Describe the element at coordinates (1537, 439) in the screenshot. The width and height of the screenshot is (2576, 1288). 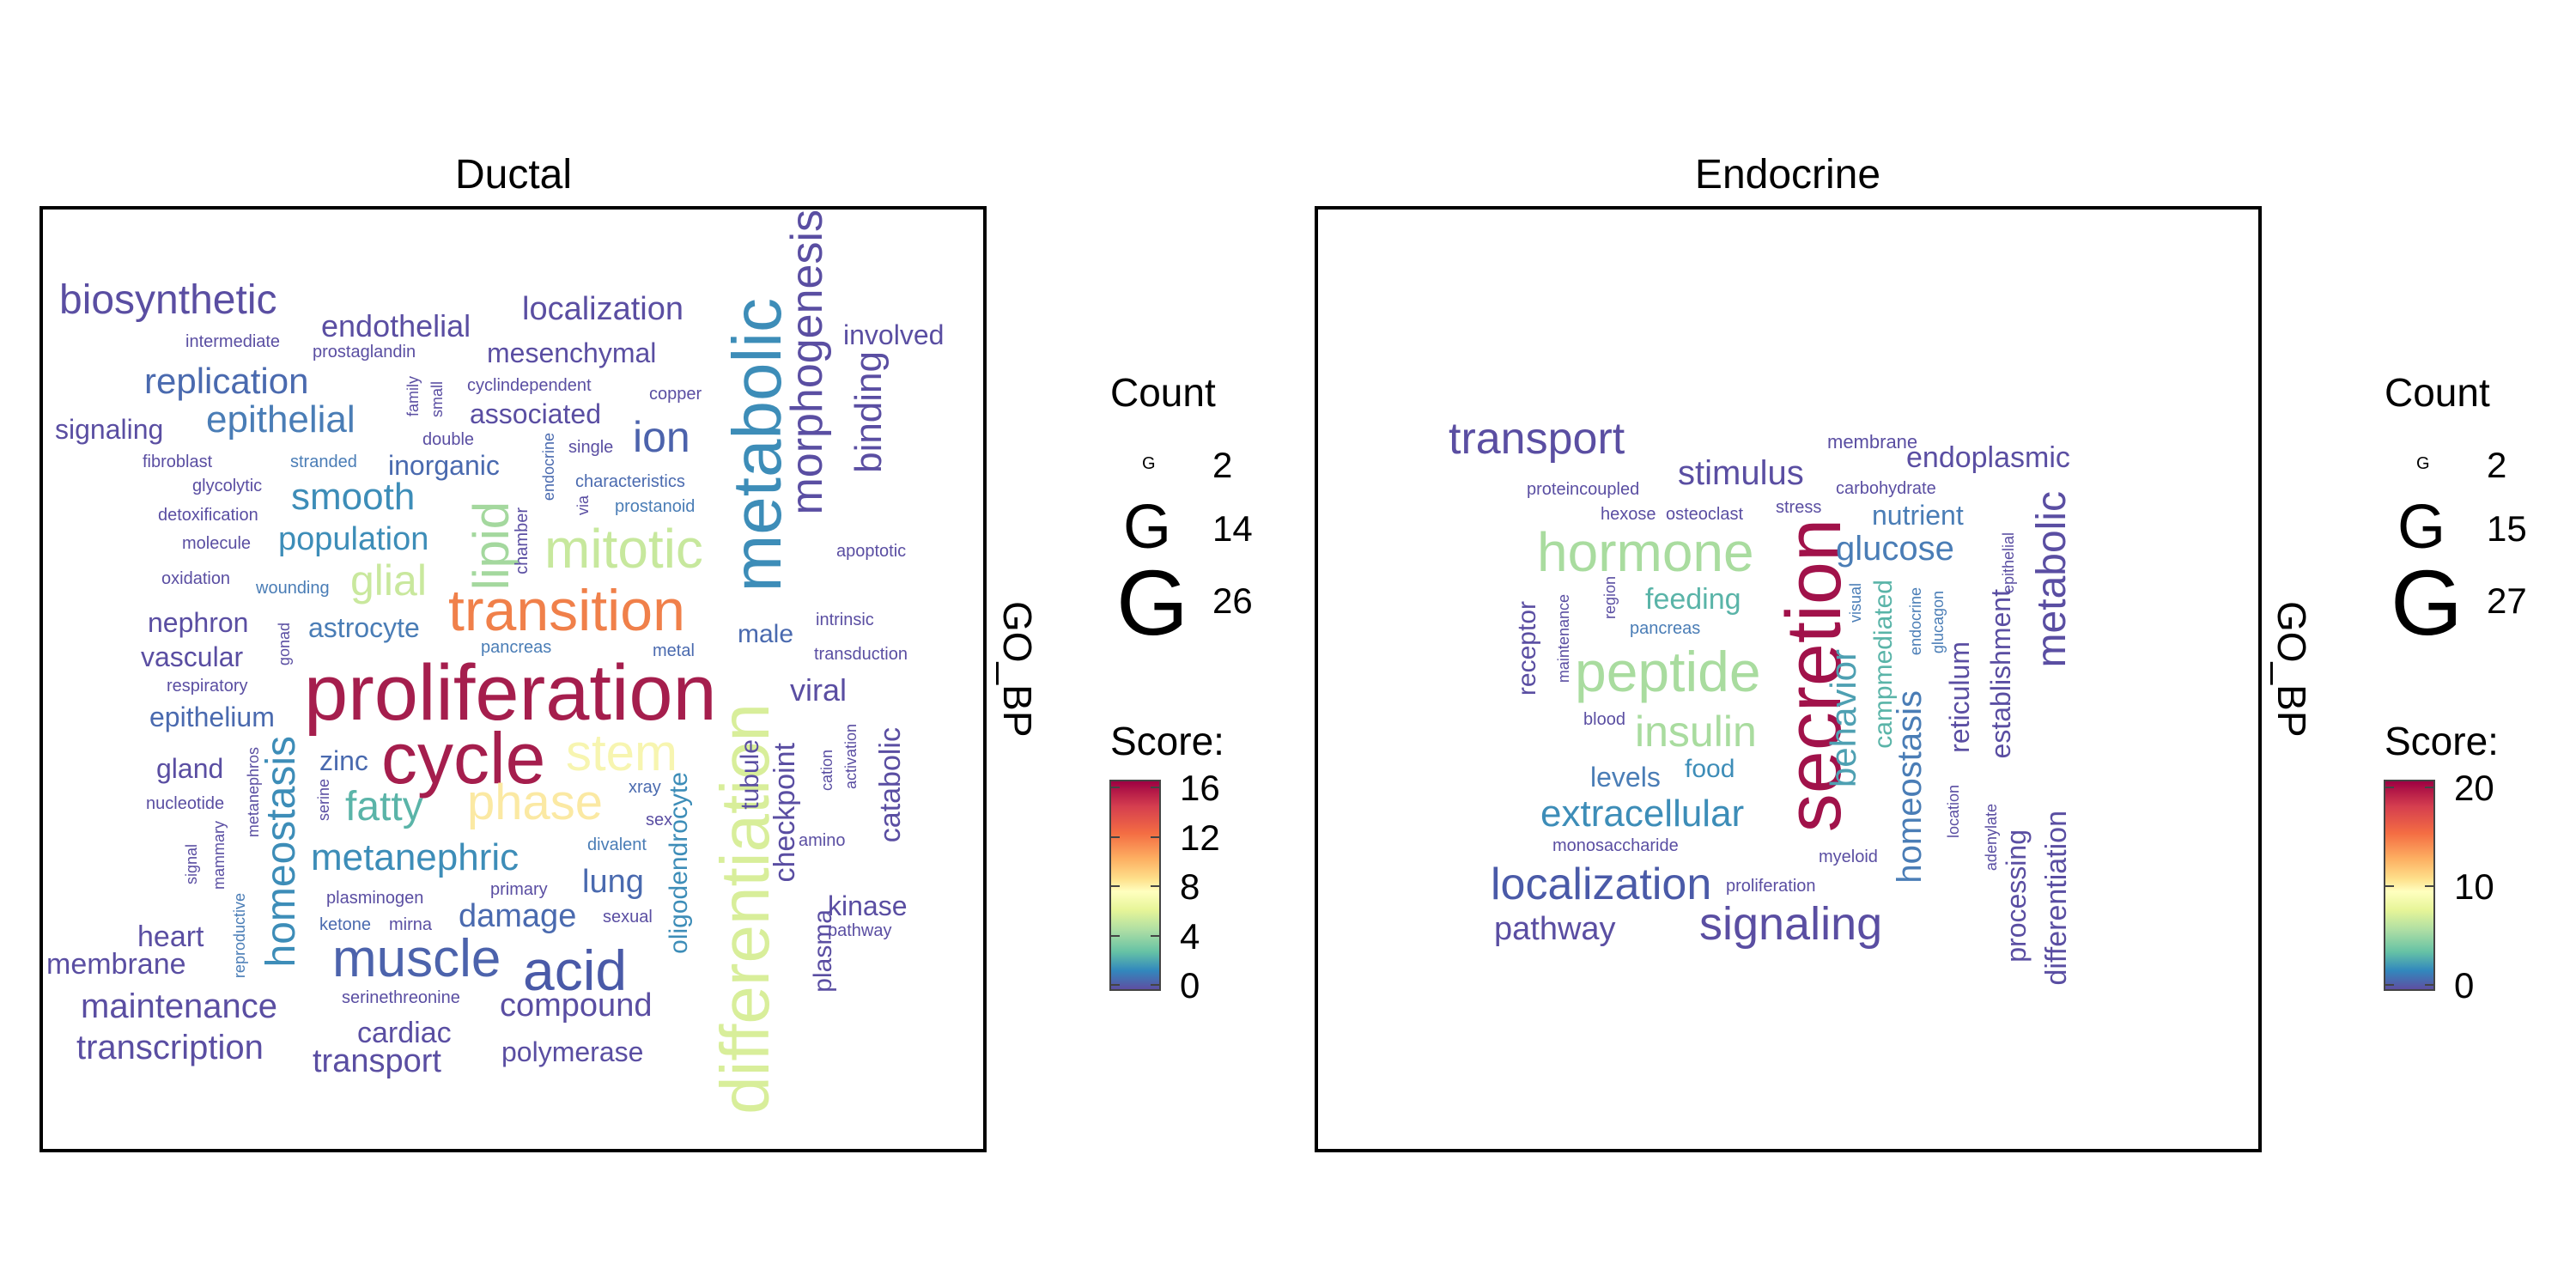
I see `wordcloud-term: transport` at that location.